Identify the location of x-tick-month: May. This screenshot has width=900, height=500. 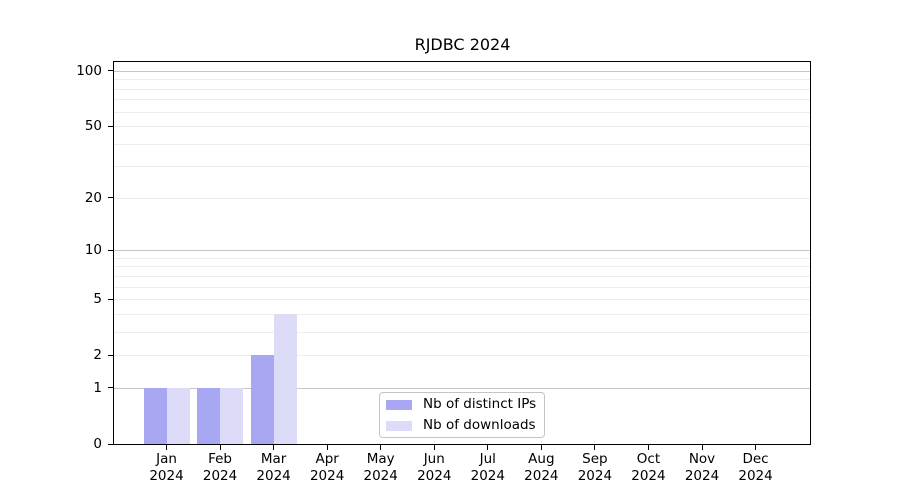
(380, 459).